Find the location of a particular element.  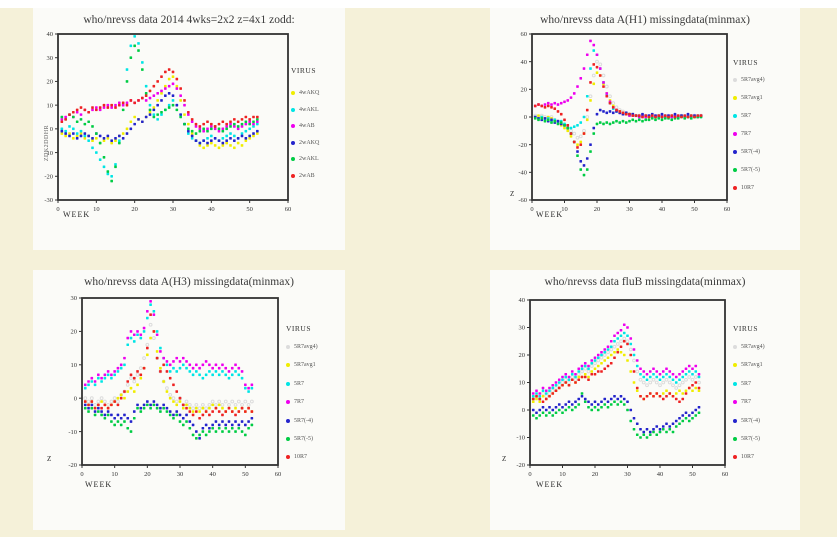

legend-item-label: 4wAB is located at coordinates (307, 126).